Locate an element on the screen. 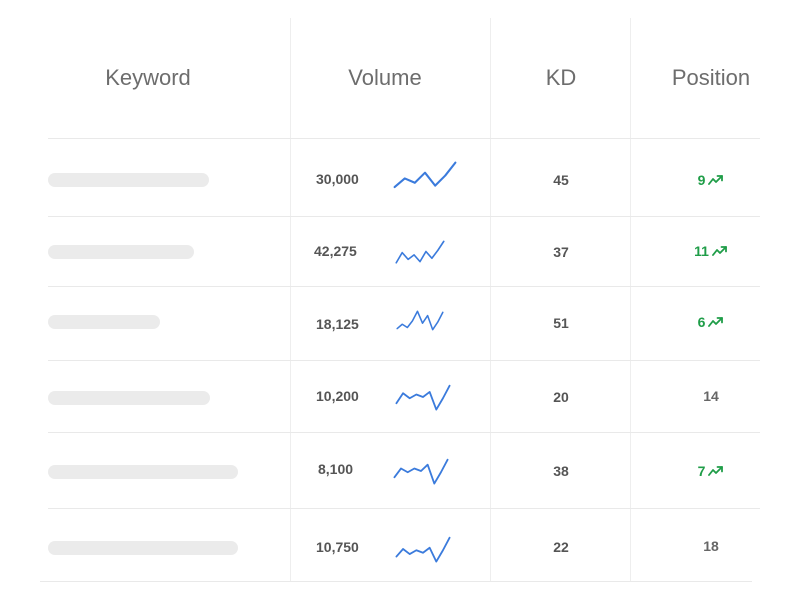 This screenshot has height=600, width=800. position-value: 6 is located at coordinates (701, 322).